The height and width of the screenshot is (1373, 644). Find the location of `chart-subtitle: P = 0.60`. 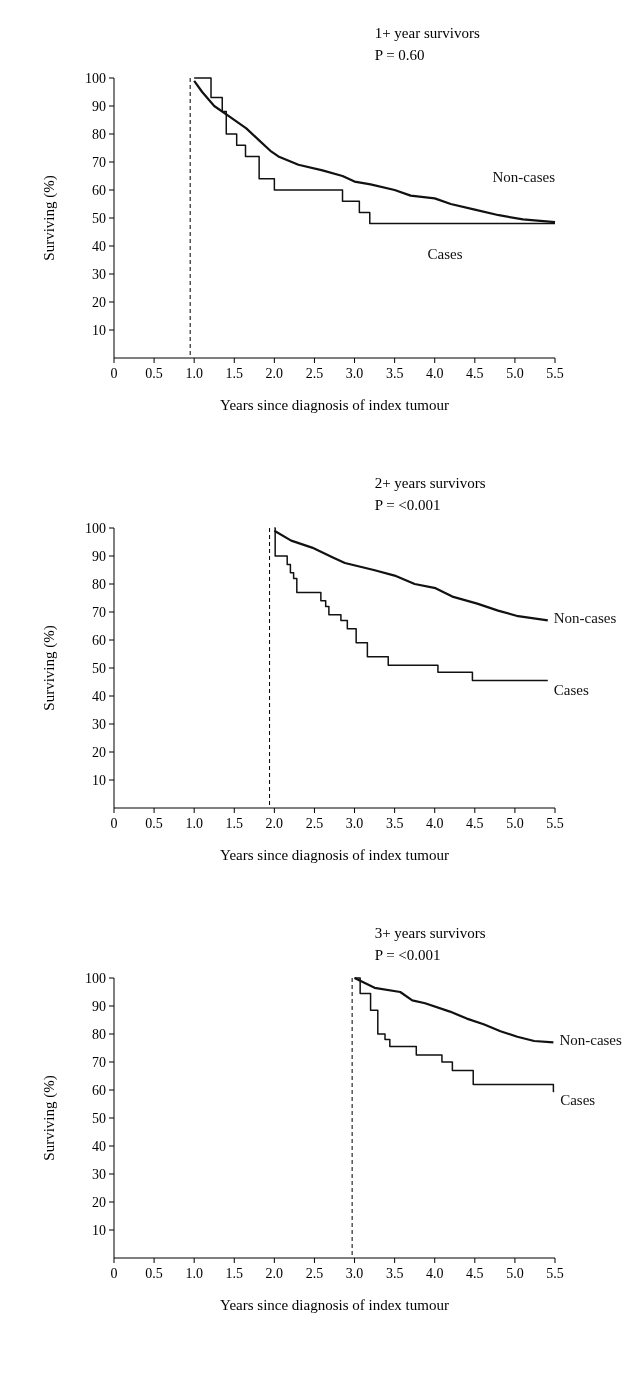

chart-subtitle: P = 0.60 is located at coordinates (399, 55).